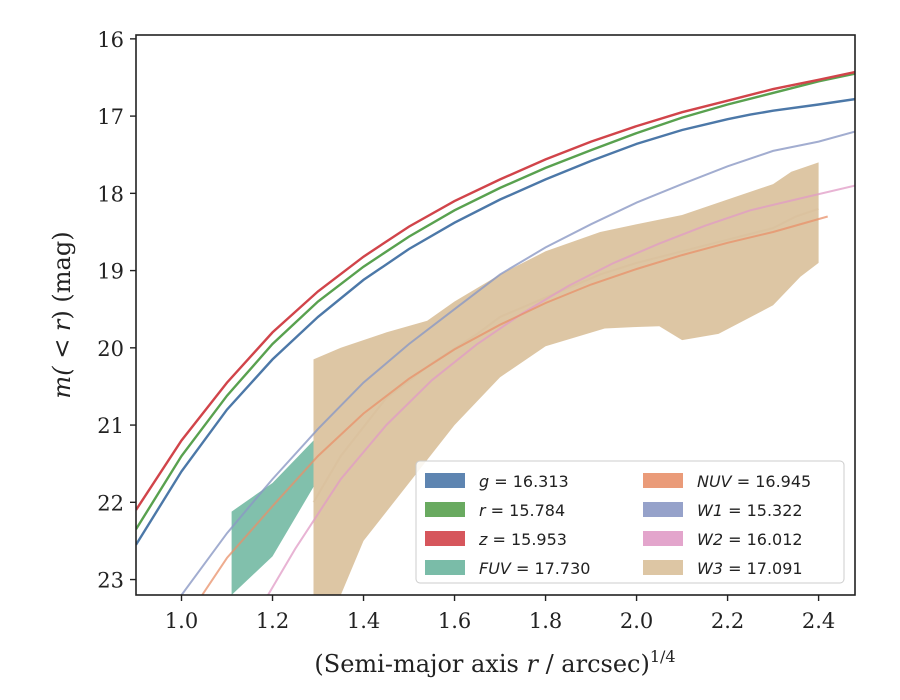 The width and height of the screenshot is (900, 700). What do you see at coordinates (445, 567) in the screenshot?
I see `legend-swatch-fuv` at bounding box center [445, 567].